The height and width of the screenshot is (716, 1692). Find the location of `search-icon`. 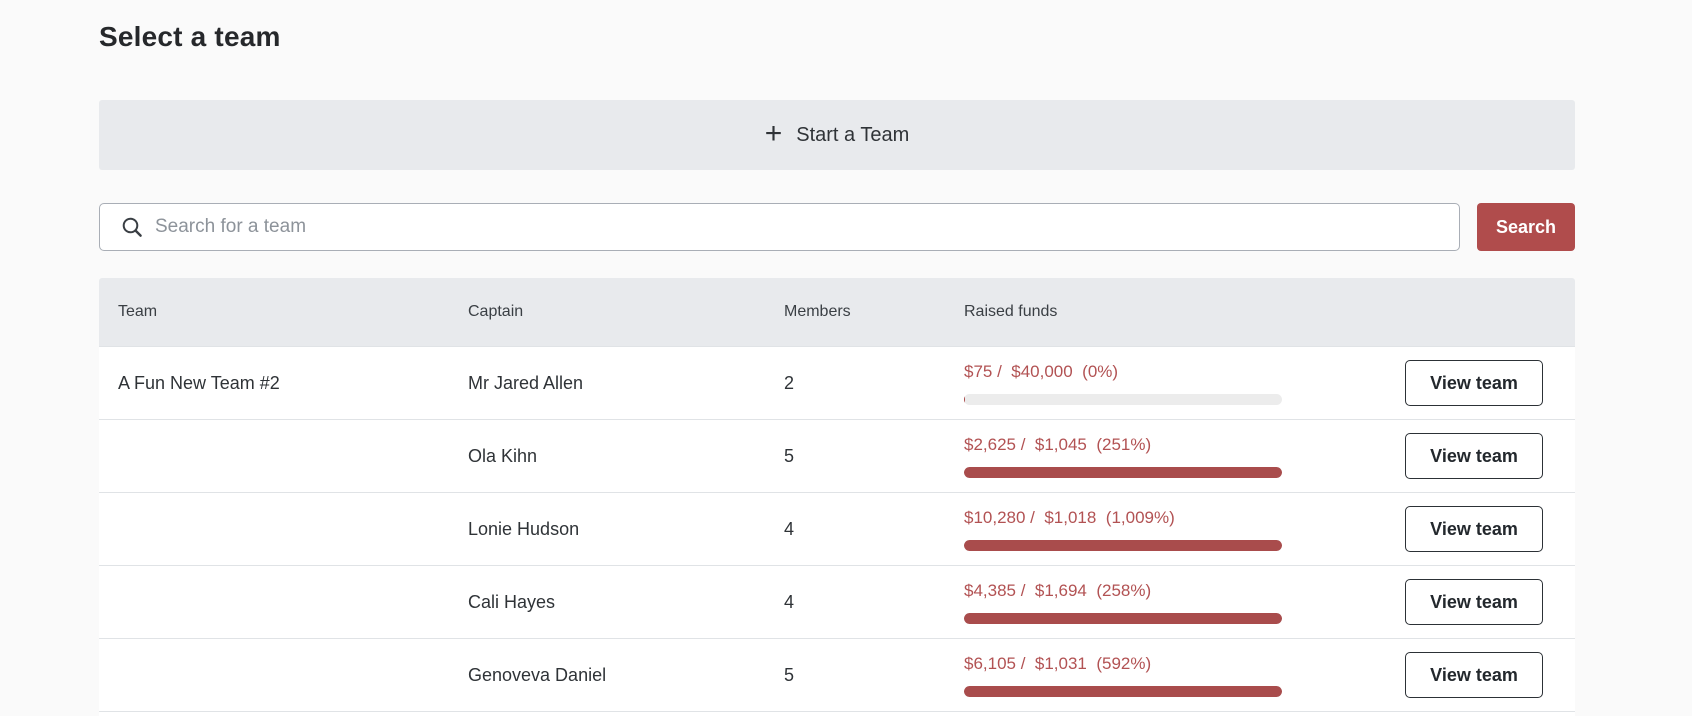

search-icon is located at coordinates (132, 227).